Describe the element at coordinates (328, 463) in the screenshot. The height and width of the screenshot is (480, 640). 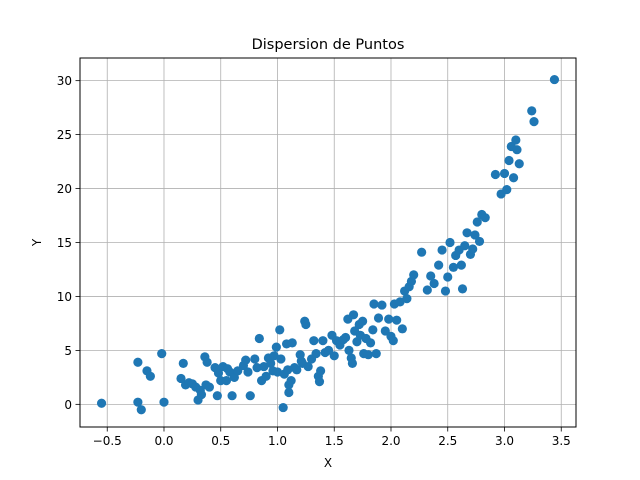
I see `x-axis-label: X` at that location.